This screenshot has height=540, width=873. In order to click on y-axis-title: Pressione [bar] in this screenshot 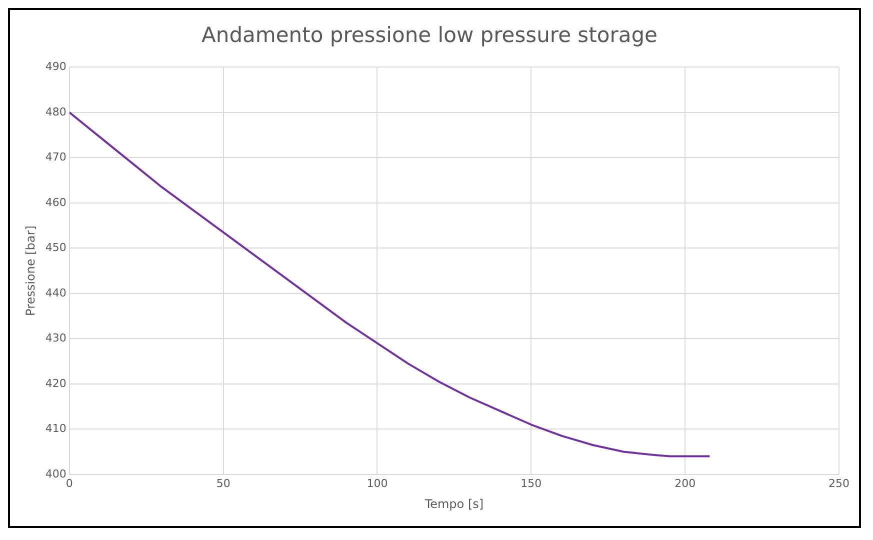, I will do `click(30, 271)`.